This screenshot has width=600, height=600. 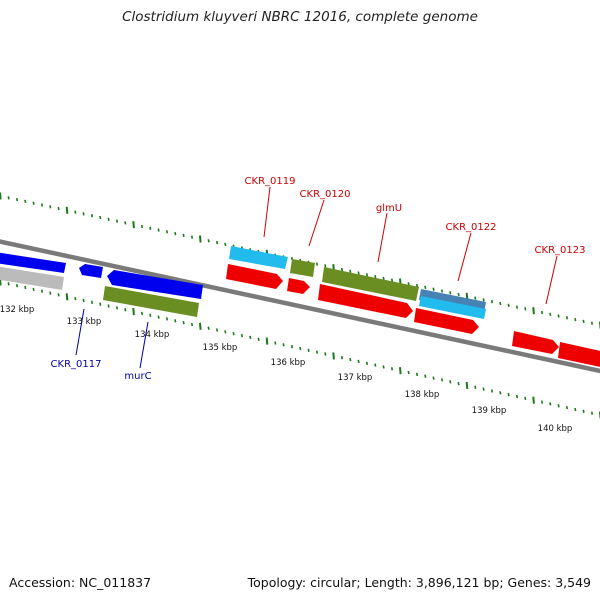 What do you see at coordinates (422, 395) in the screenshot?
I see `scale-label: 138 kbp` at bounding box center [422, 395].